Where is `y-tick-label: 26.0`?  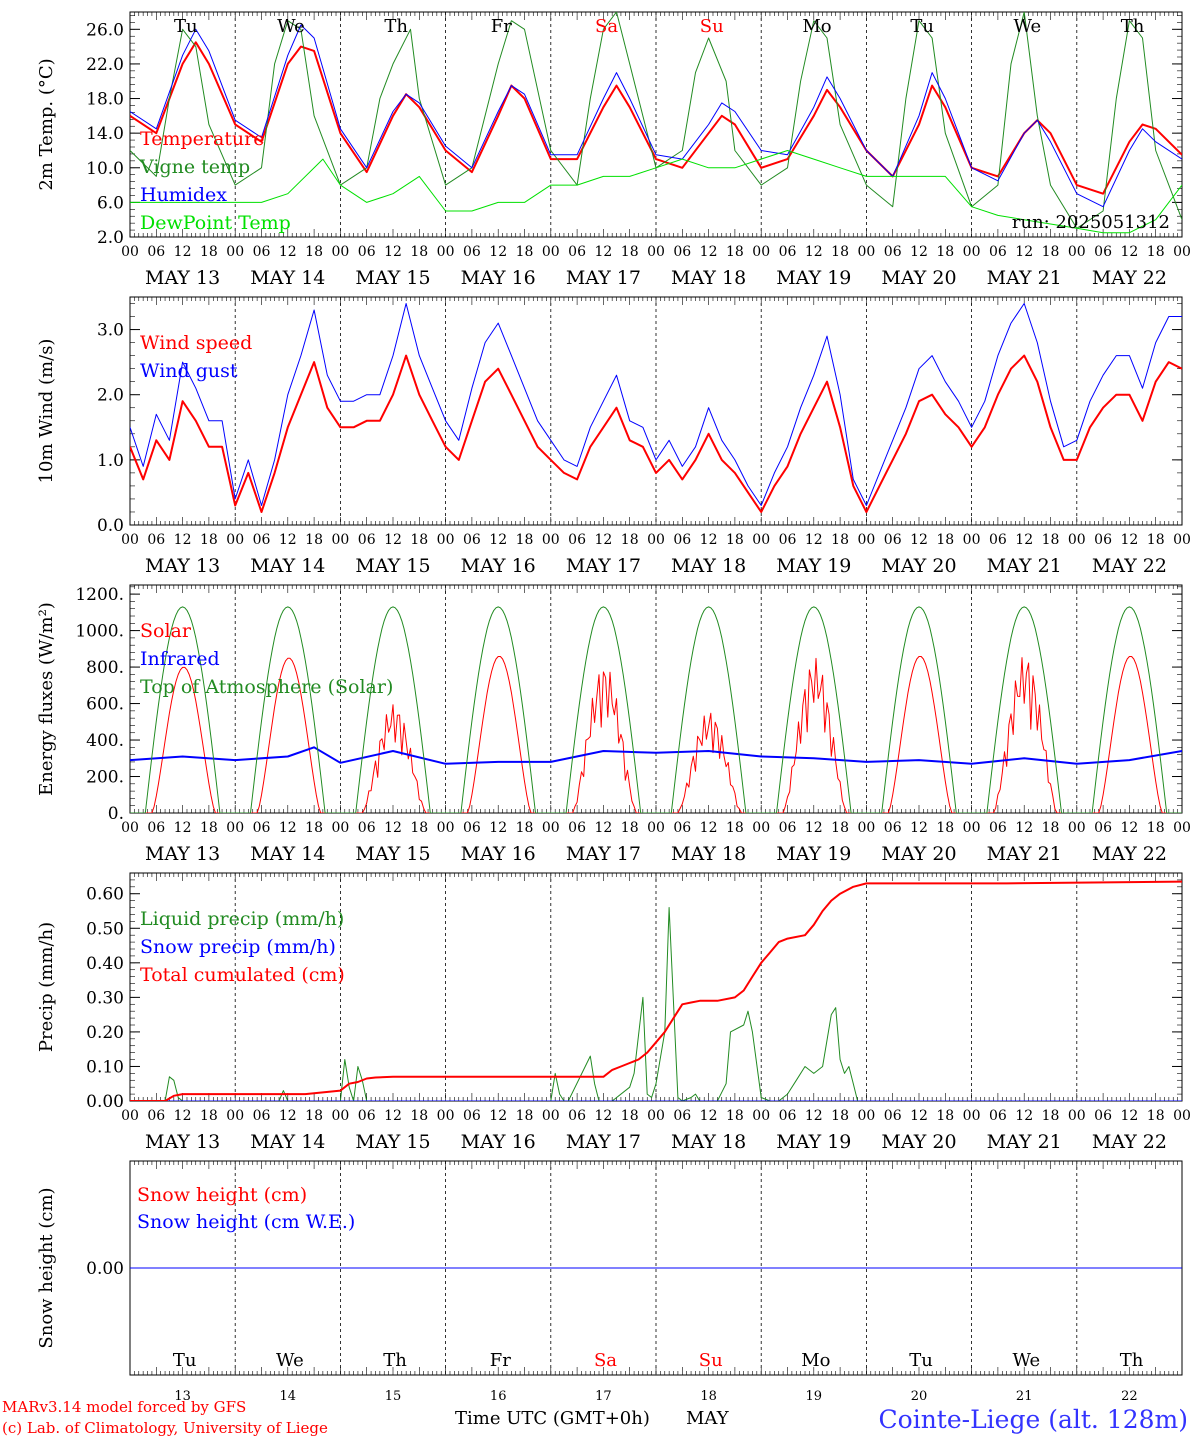
y-tick-label: 26.0 is located at coordinates (105, 30).